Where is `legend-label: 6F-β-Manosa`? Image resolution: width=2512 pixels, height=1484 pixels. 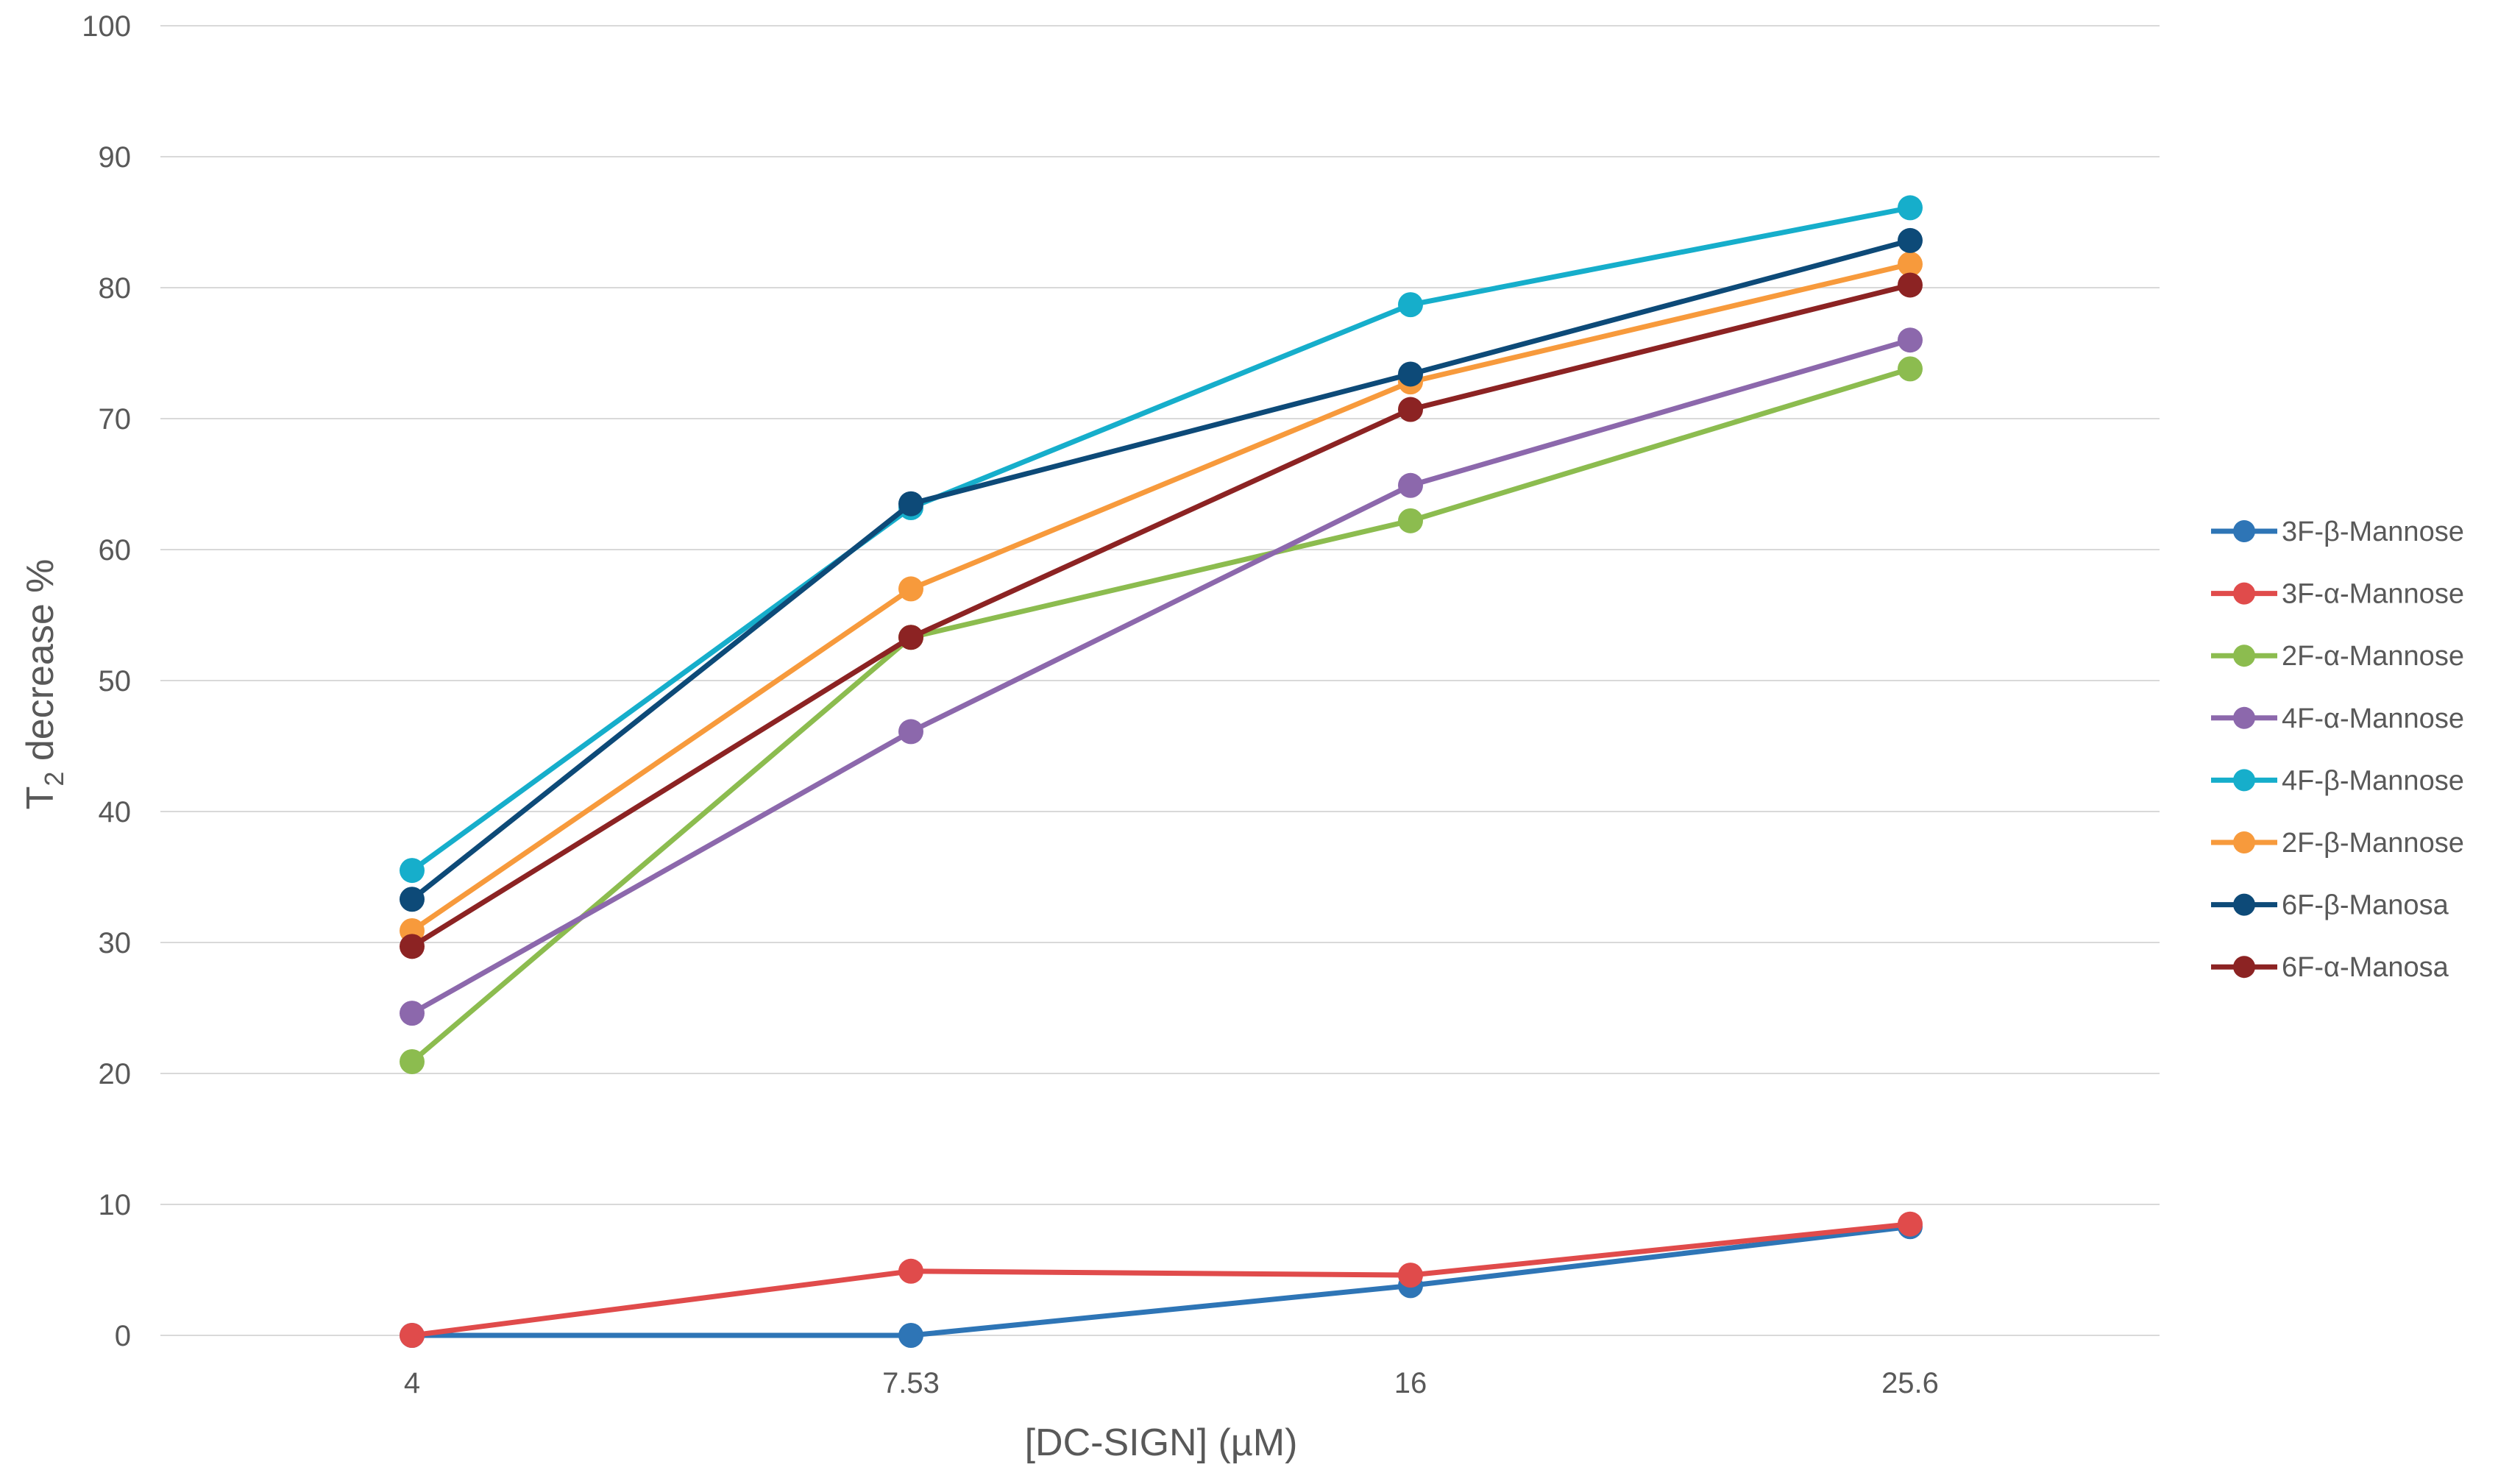
legend-label: 6F-β-Manosa is located at coordinates (2365, 906).